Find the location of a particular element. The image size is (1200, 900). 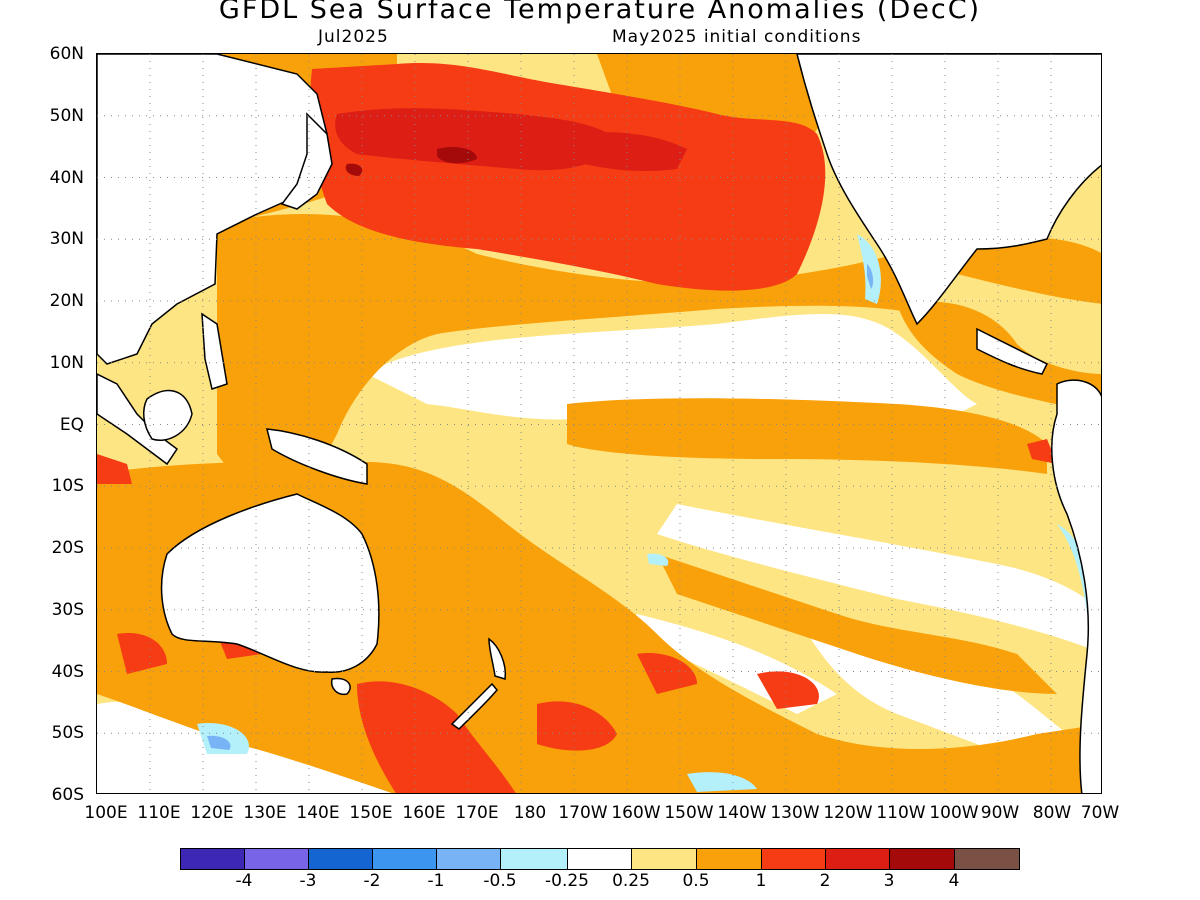

colorbar-label: -1 is located at coordinates (436, 881).